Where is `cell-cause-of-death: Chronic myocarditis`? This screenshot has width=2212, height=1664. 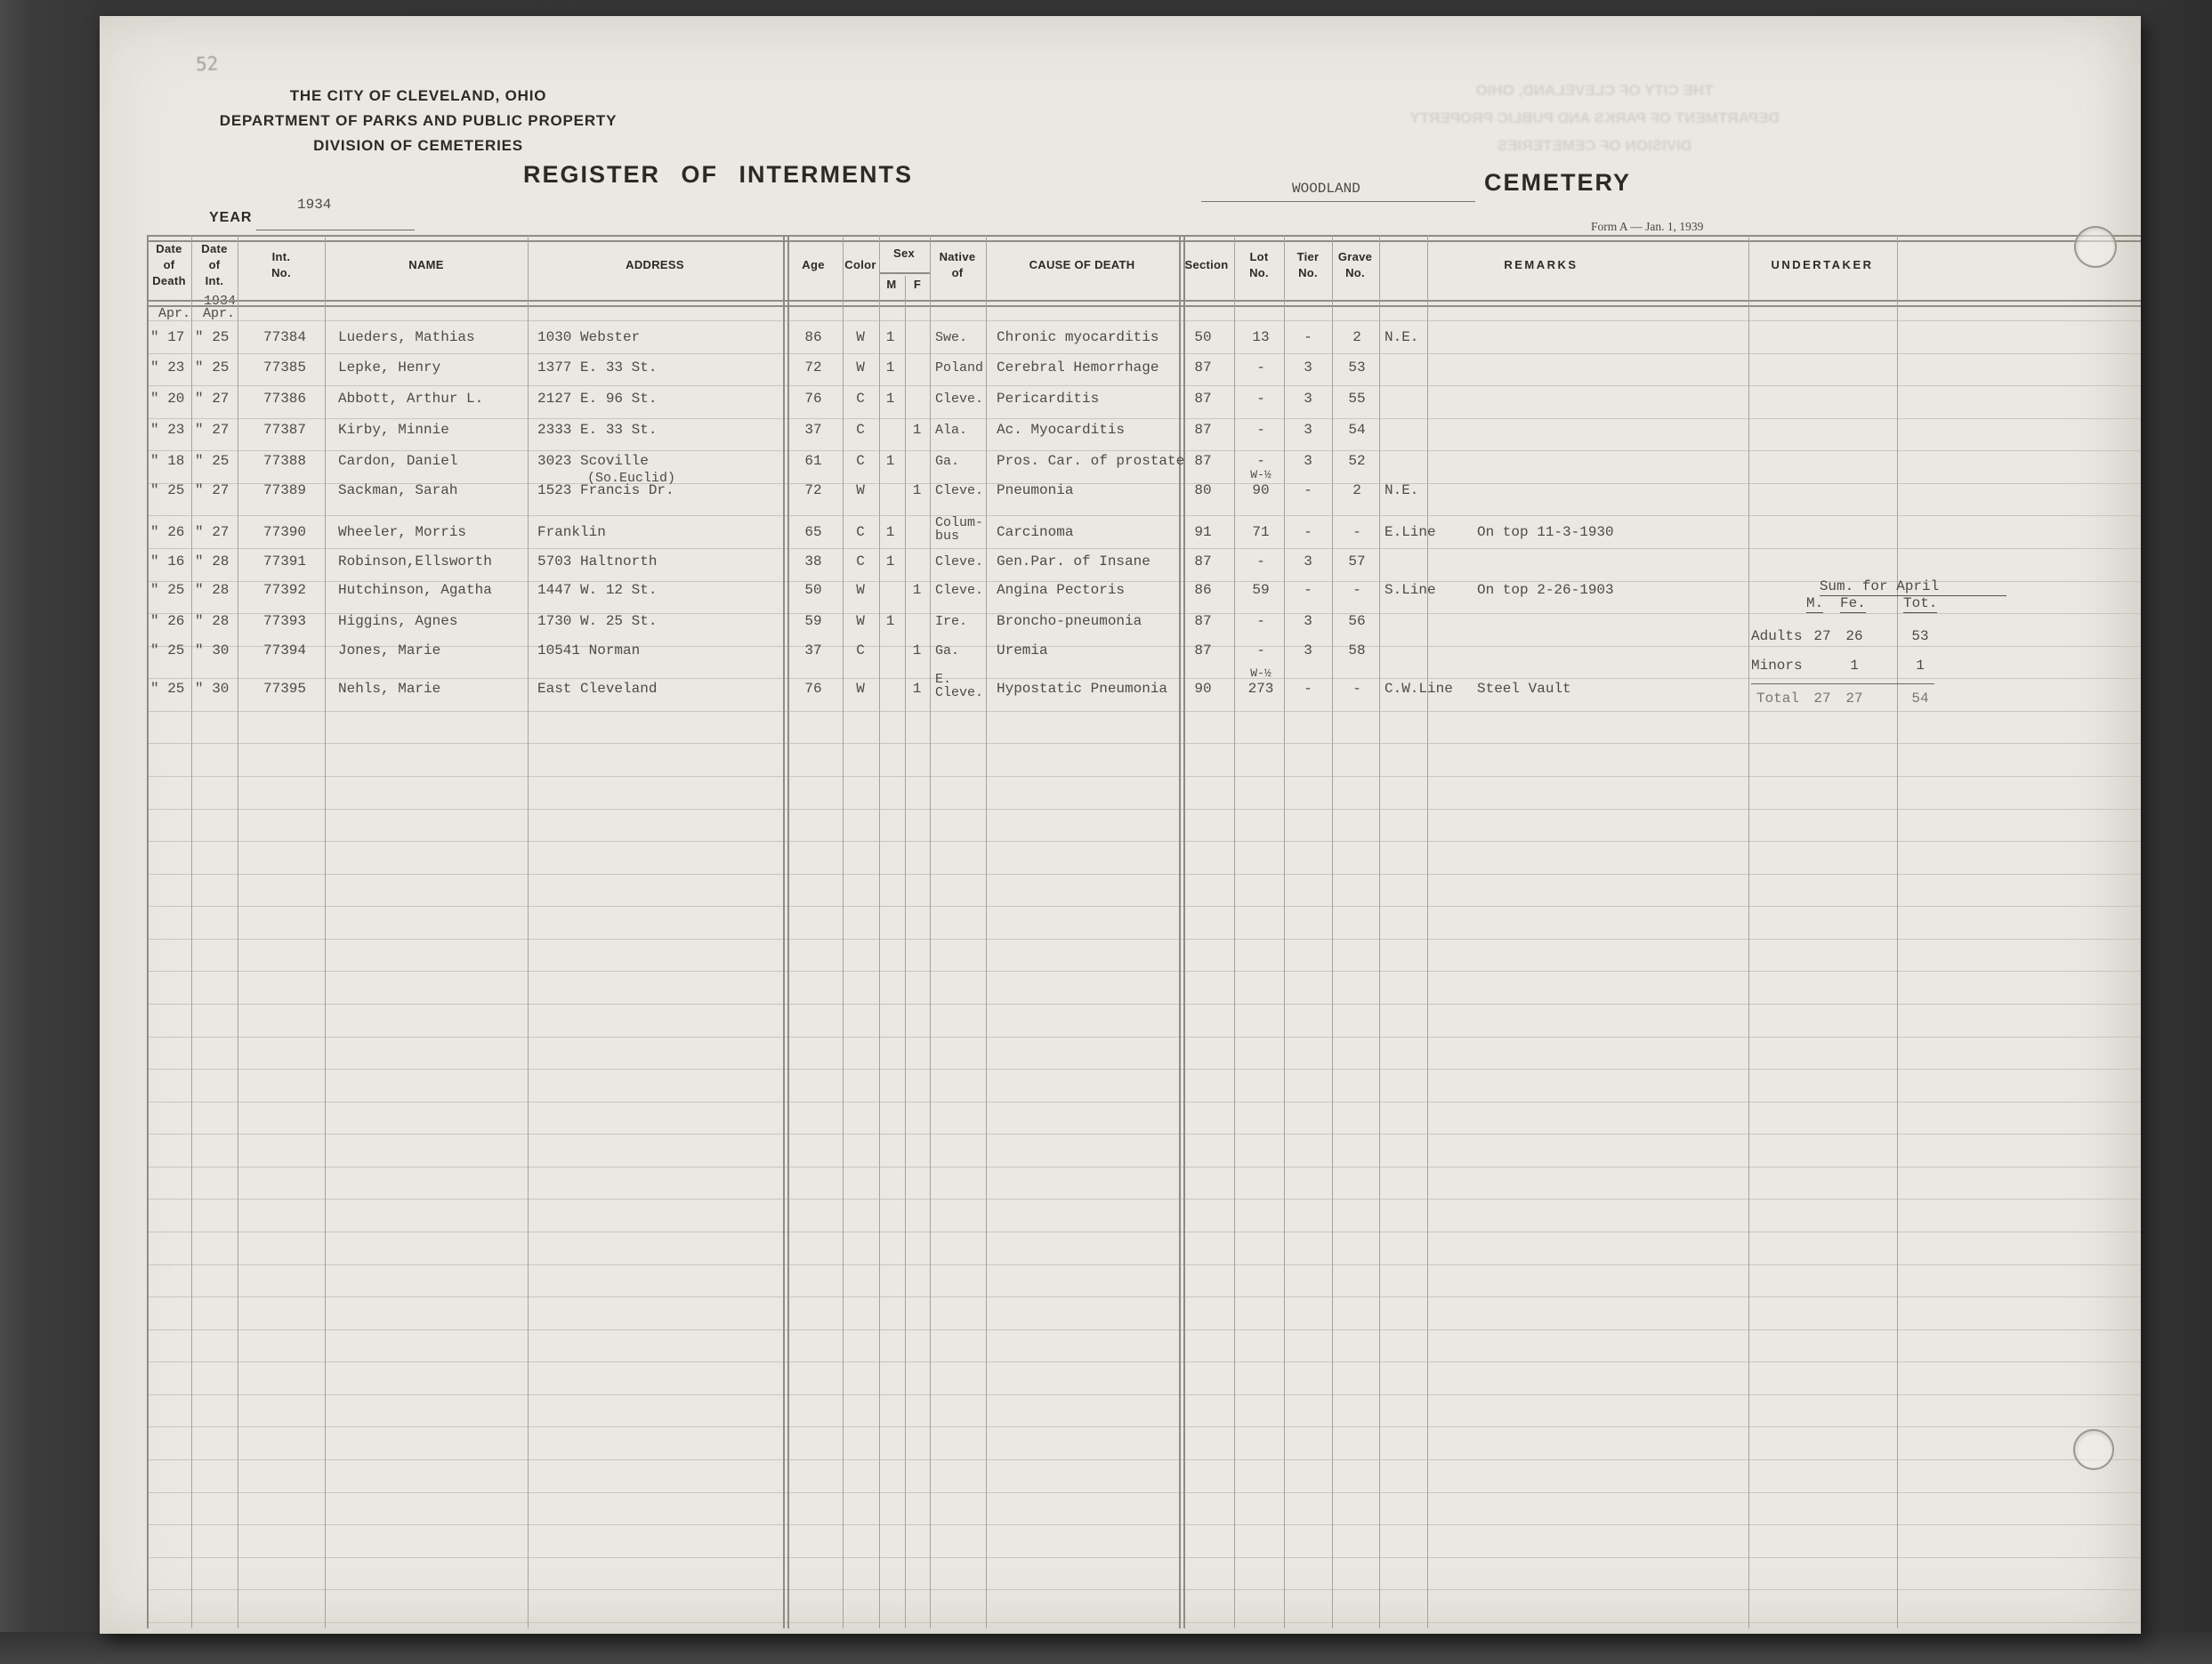 cell-cause-of-death: Chronic myocarditis is located at coordinates (1078, 337).